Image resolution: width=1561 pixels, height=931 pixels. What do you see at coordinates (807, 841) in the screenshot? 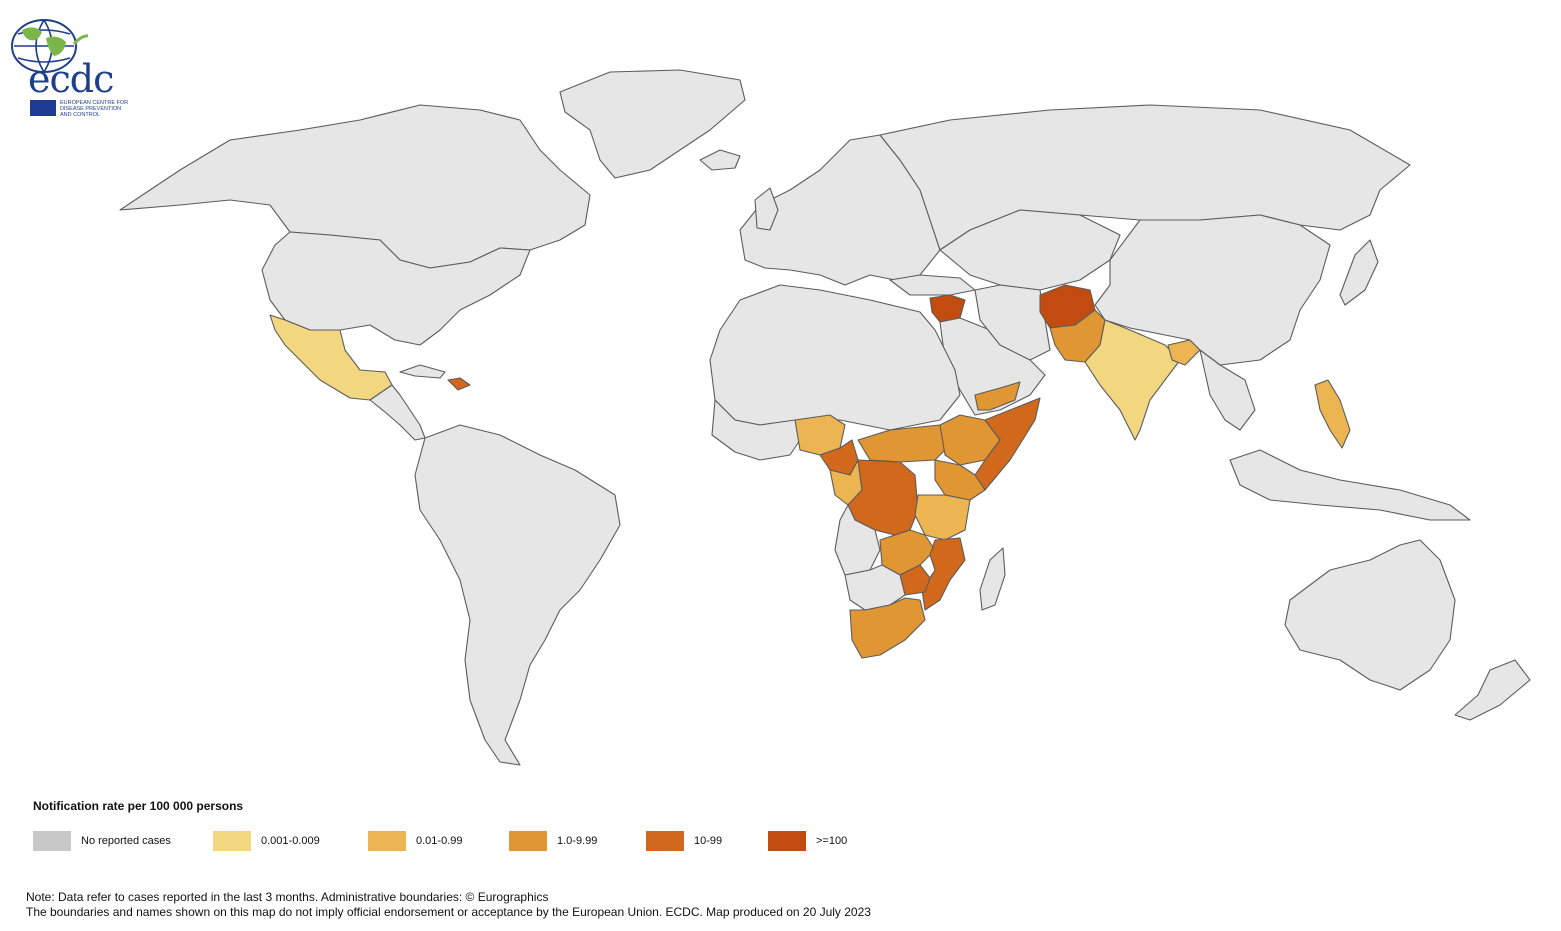
I see `legend-item-100: >=100` at bounding box center [807, 841].